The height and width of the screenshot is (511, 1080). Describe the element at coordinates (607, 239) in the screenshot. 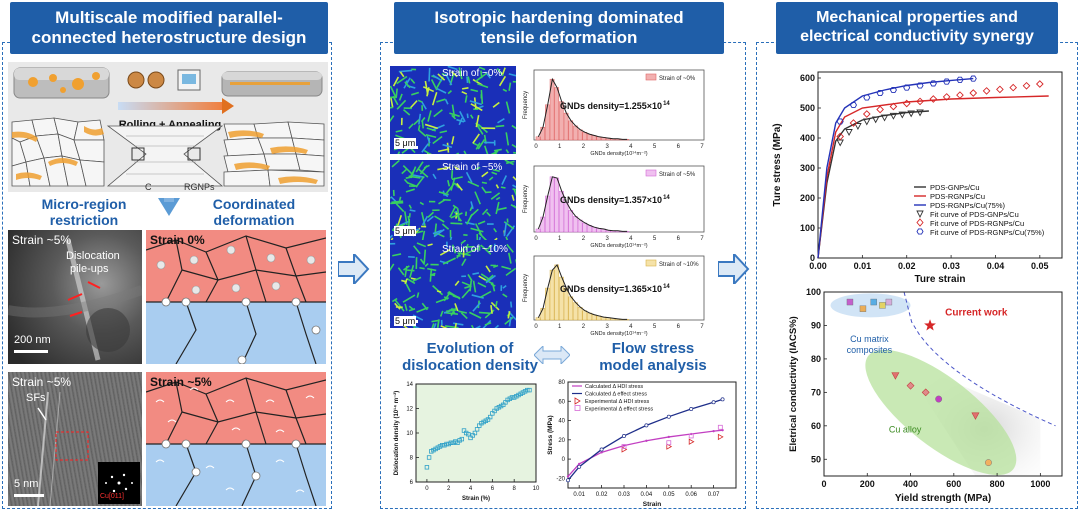

I see `hist-tick-label: 3` at that location.